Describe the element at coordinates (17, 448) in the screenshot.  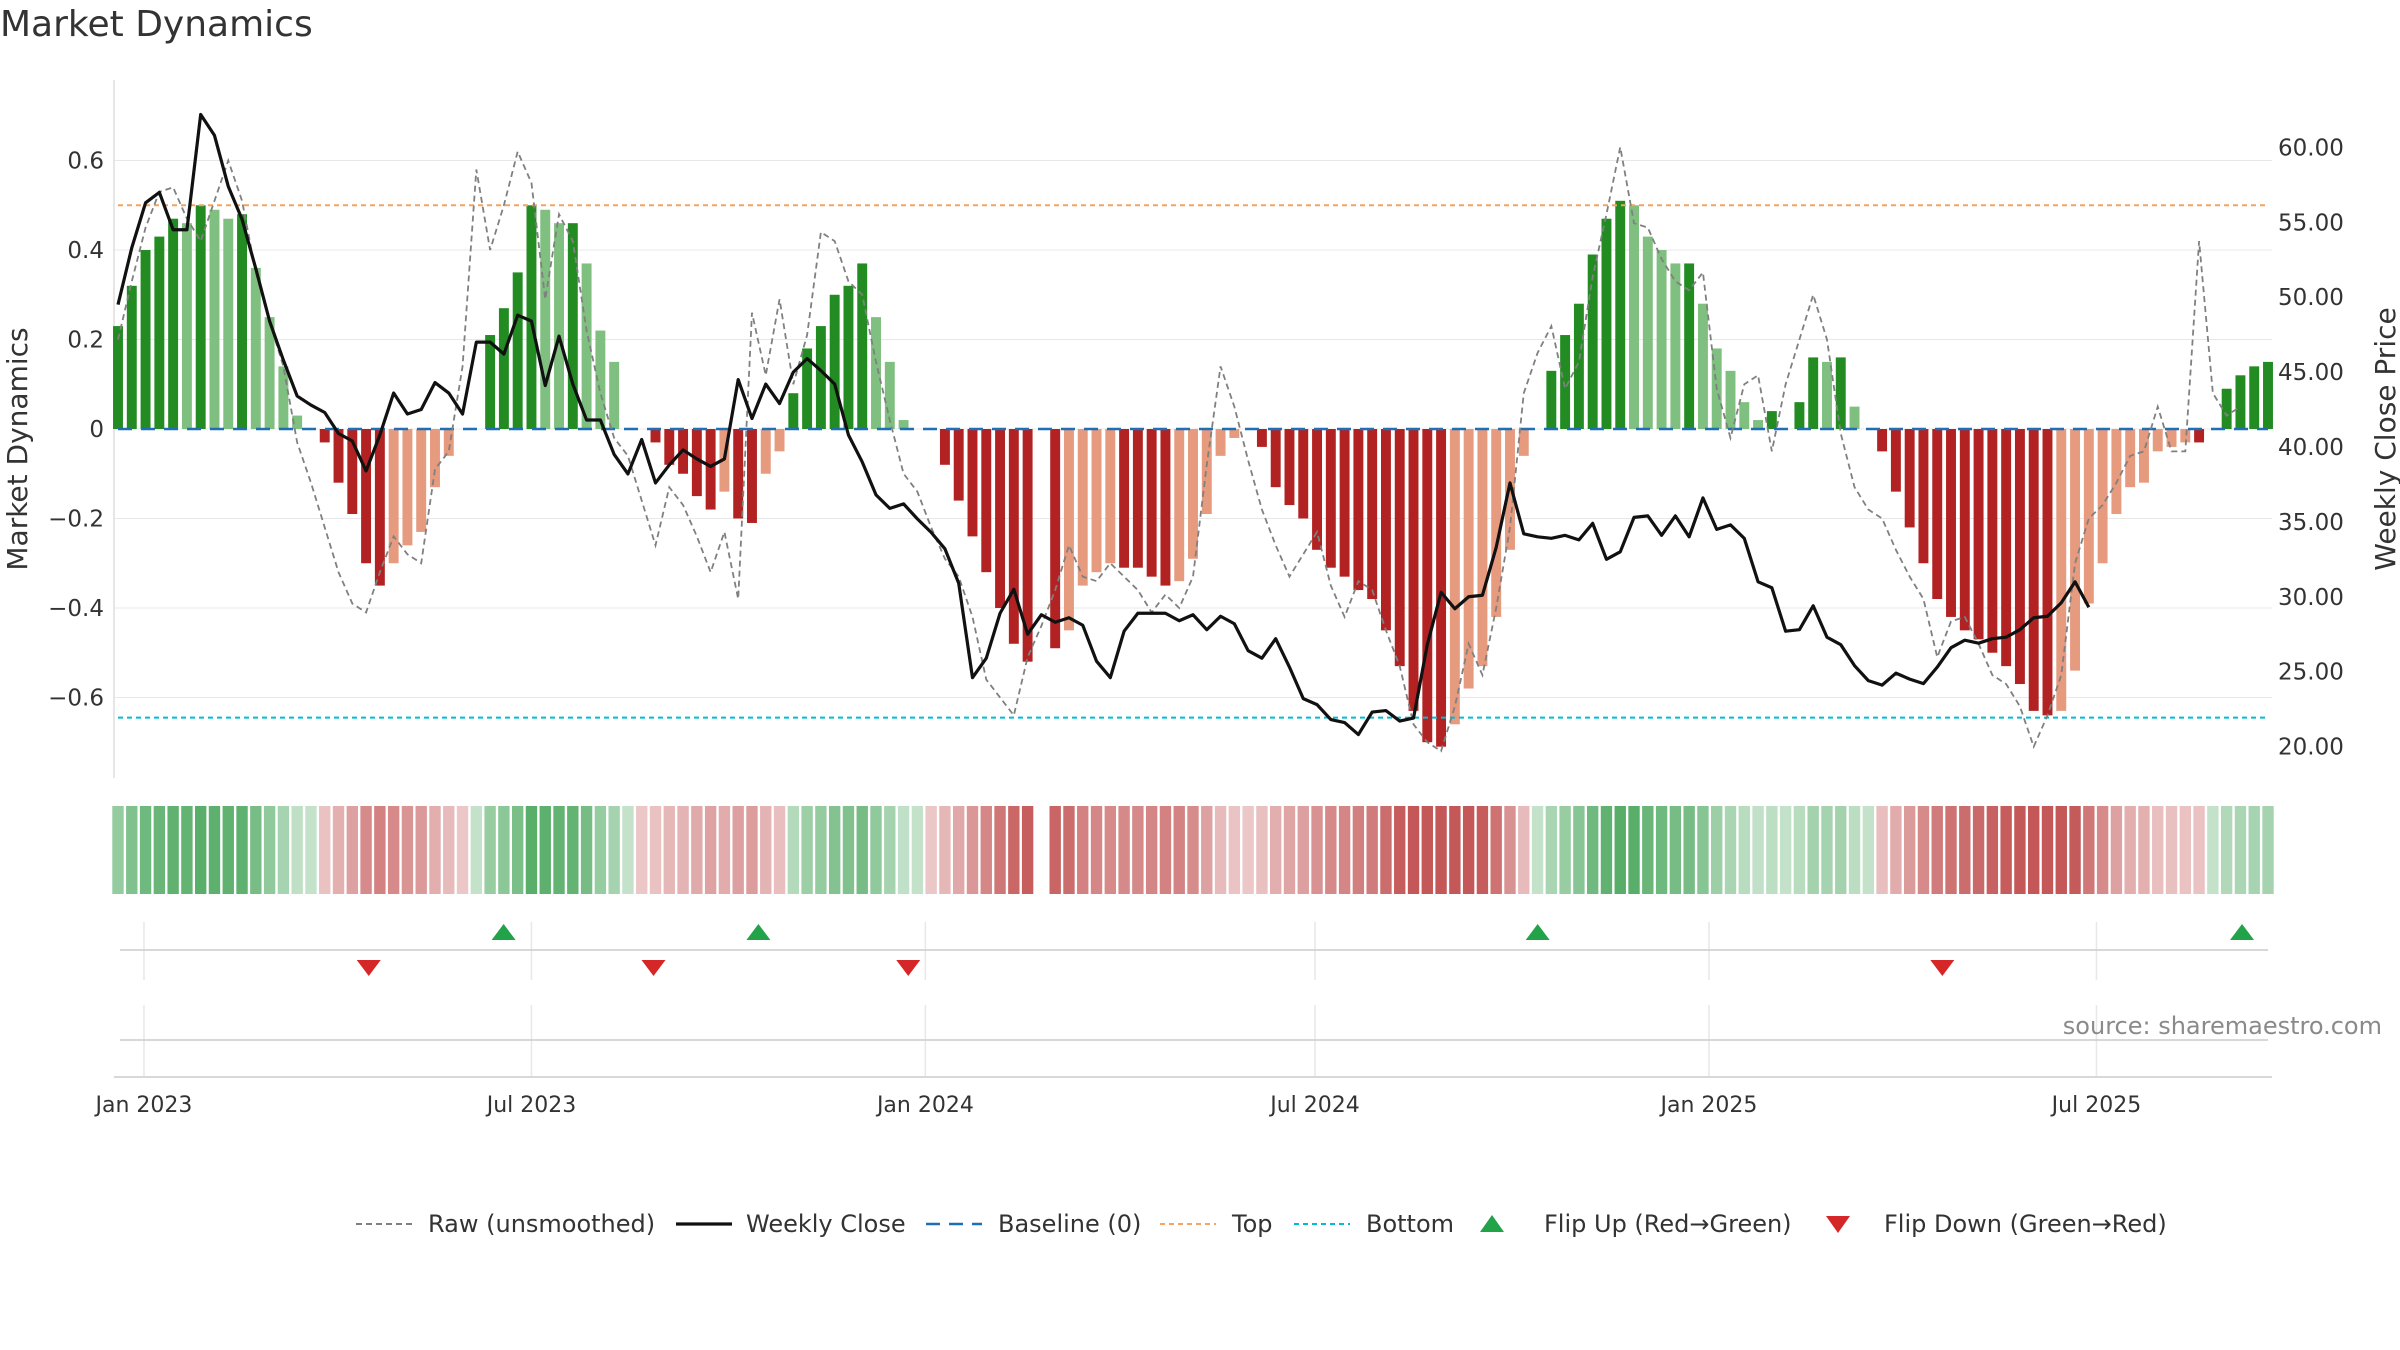
I see `y-axis-title-left: Market Dynamics` at that location.